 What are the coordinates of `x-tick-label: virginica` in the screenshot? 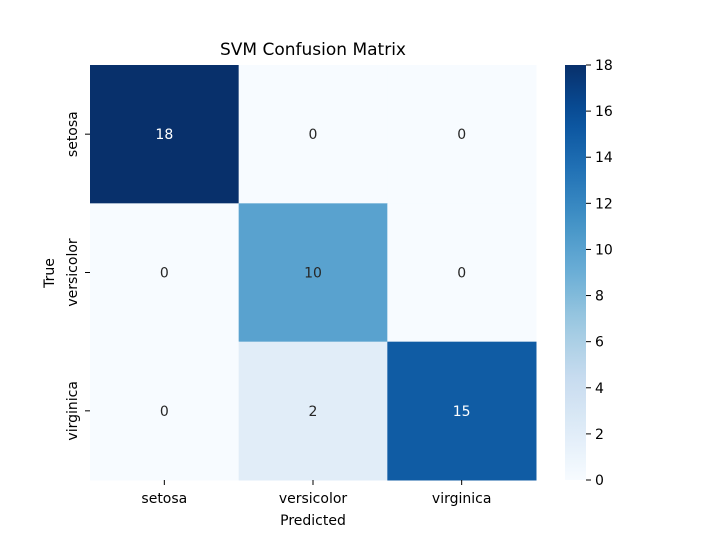 It's located at (462, 499).